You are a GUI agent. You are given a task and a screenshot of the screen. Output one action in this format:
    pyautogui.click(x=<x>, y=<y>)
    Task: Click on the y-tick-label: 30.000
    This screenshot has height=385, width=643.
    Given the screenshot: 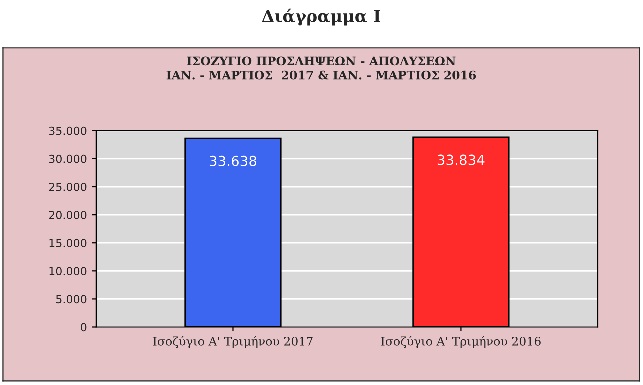 What is the action you would take?
    pyautogui.click(x=68, y=159)
    